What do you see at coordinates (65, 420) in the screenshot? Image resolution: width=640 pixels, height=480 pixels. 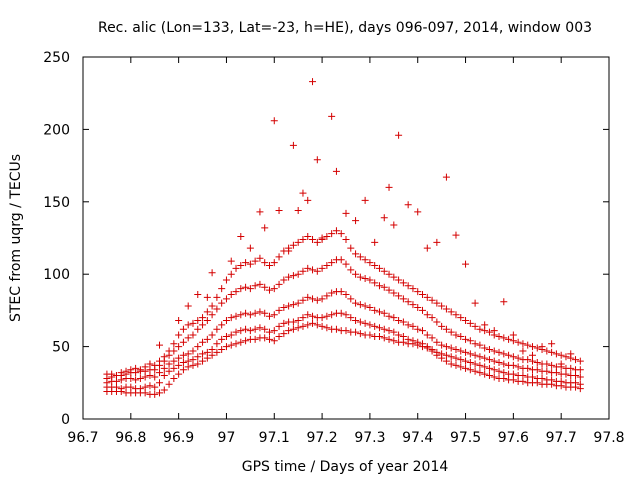 I see `y-tick-label: 0` at bounding box center [65, 420].